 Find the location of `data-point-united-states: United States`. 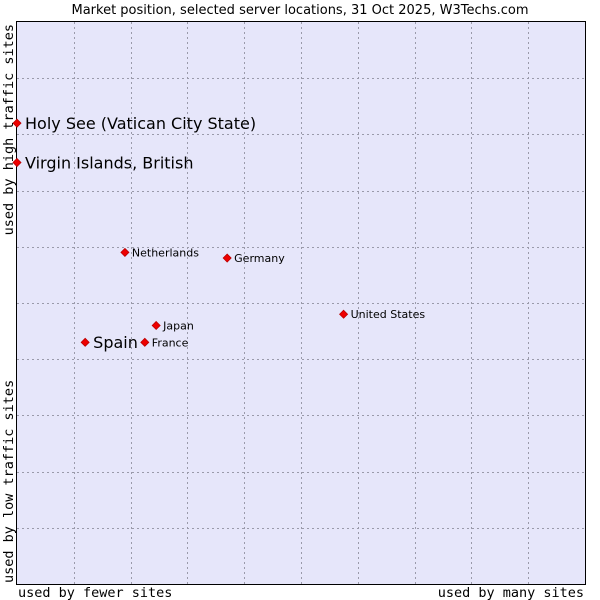

data-point-united-states: United States is located at coordinates (382, 314).